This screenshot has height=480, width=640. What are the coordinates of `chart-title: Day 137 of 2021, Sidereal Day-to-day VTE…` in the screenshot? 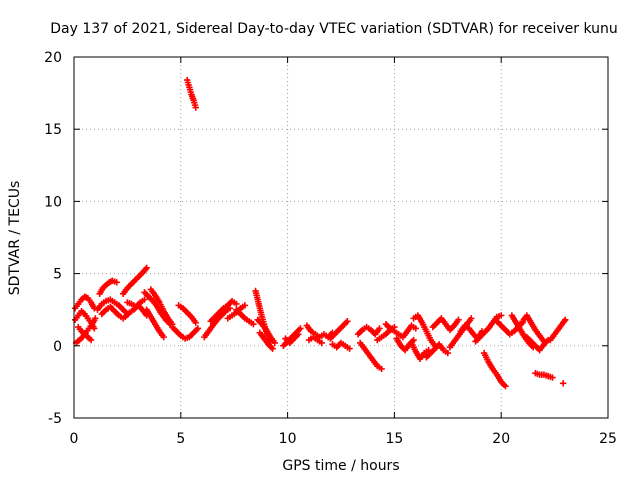 It's located at (334, 29).